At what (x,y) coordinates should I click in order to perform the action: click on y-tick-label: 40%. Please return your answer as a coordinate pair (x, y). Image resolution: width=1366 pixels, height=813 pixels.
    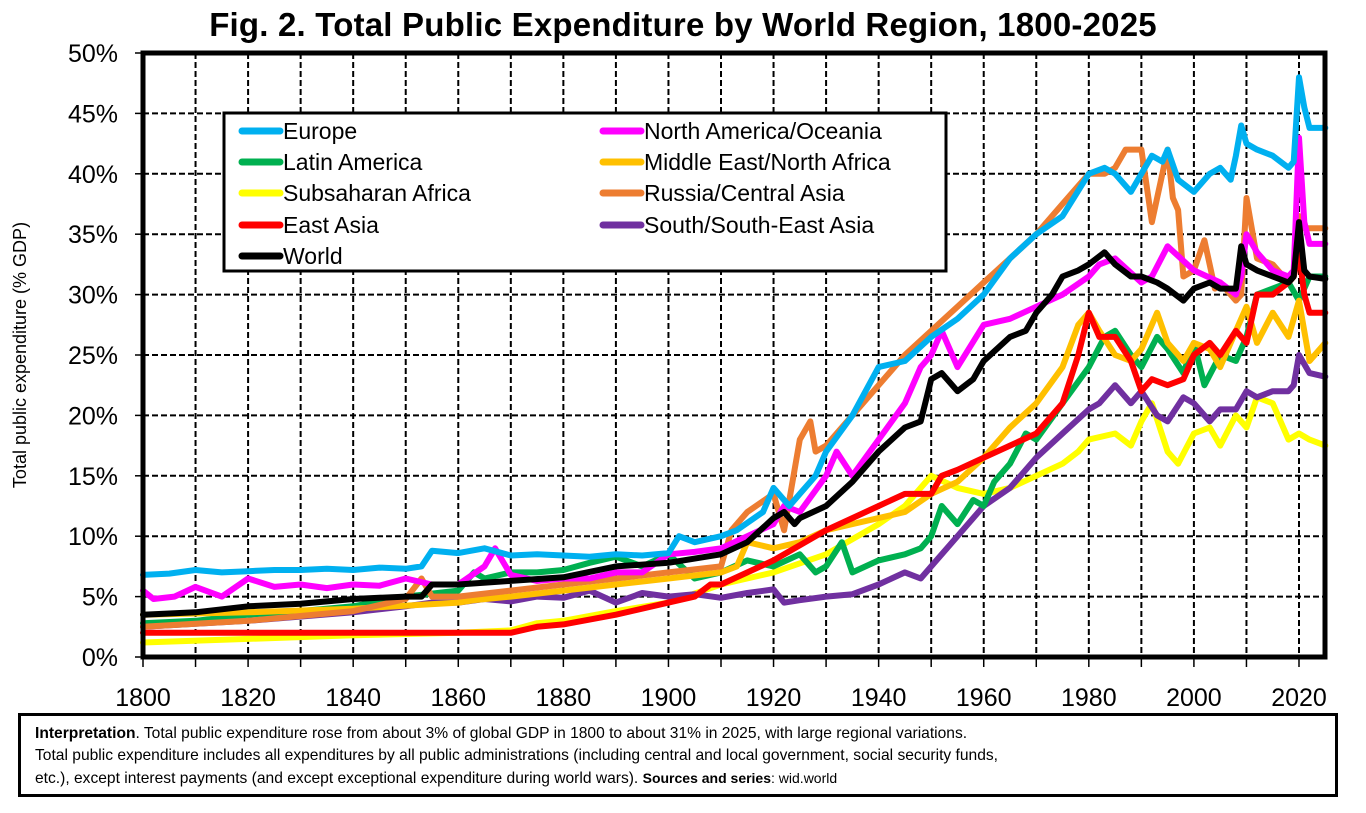
    Looking at the image, I should click on (93, 175).